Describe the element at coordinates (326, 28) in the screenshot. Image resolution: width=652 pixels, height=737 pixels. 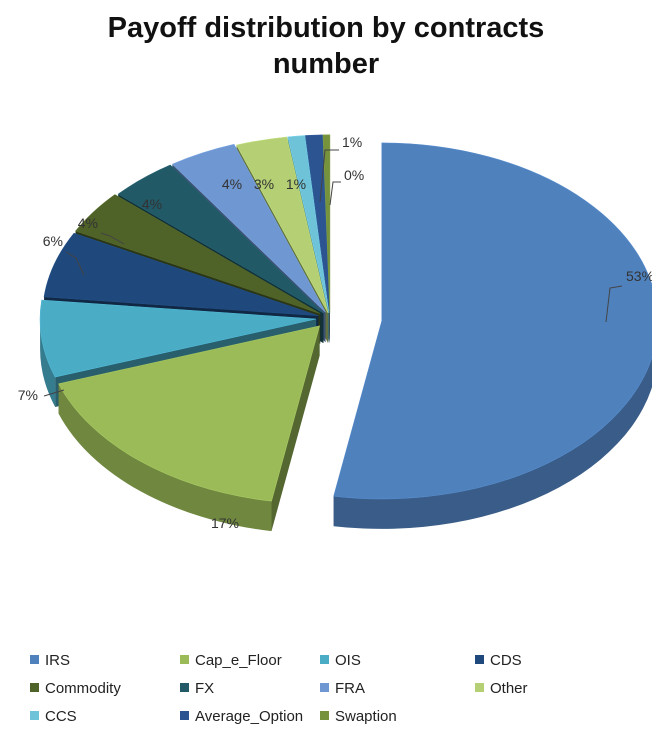
I see `chart-title-line-1: Payoff distribution by contracts` at that location.